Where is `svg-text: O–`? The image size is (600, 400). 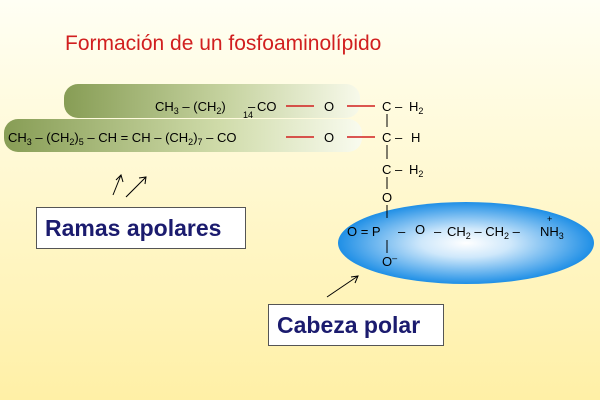
svg-text: O– is located at coordinates (389, 261).